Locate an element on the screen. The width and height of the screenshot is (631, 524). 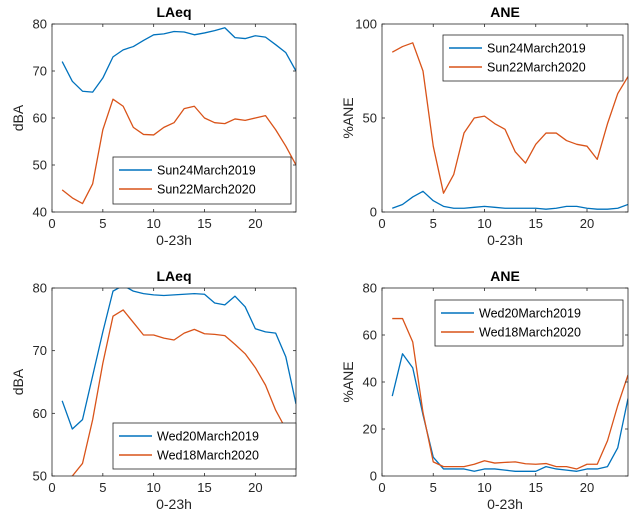
y-tick-label: 20 is located at coordinates (370, 429).